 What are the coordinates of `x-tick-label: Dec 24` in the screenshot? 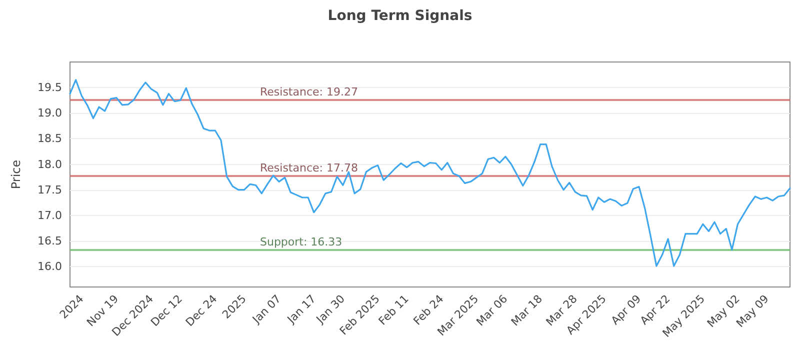 It's located at (201, 310).